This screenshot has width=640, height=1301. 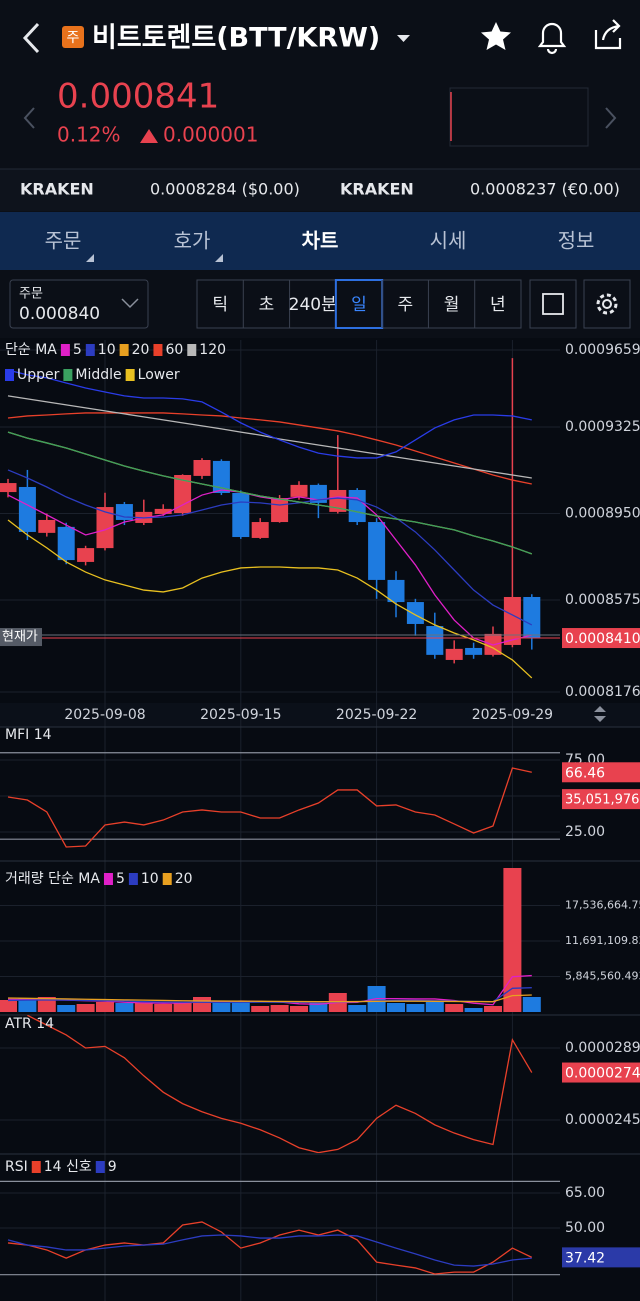 What do you see at coordinates (68, 1167) in the screenshot?
I see `legend-label: 14 신호` at bounding box center [68, 1167].